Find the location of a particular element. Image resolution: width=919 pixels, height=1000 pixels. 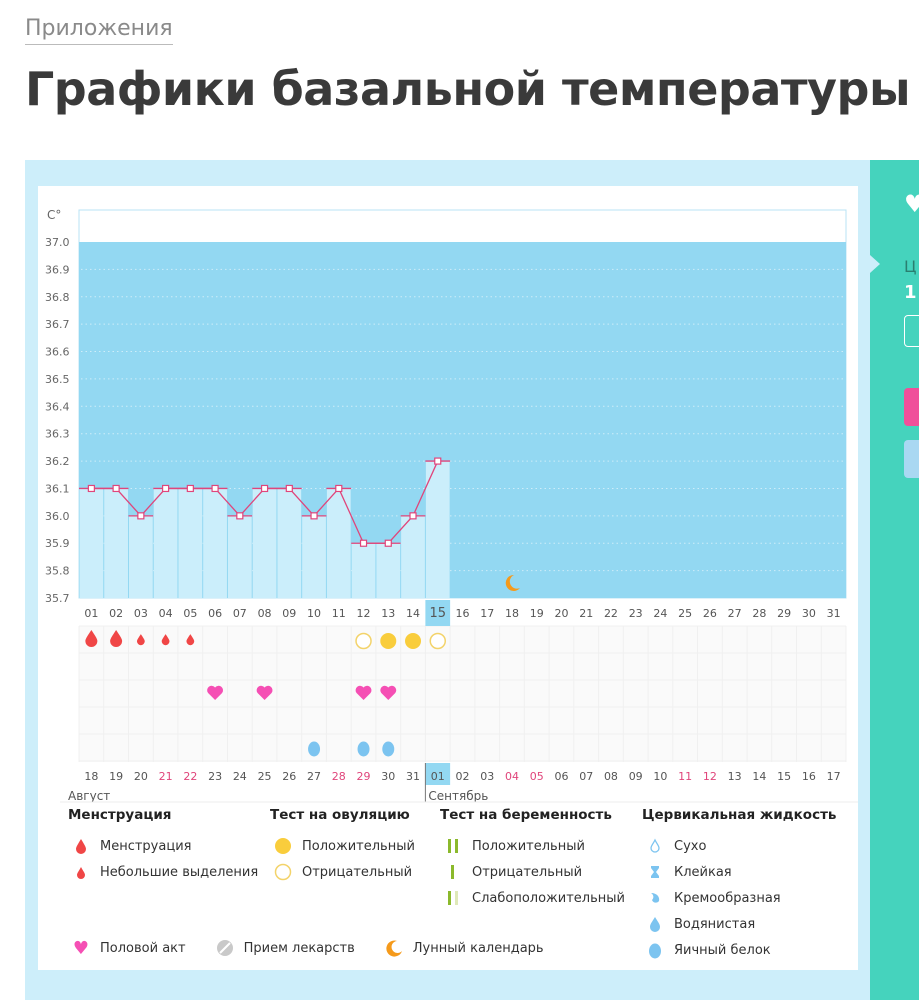

legend-label: Клейкая is located at coordinates (703, 872).